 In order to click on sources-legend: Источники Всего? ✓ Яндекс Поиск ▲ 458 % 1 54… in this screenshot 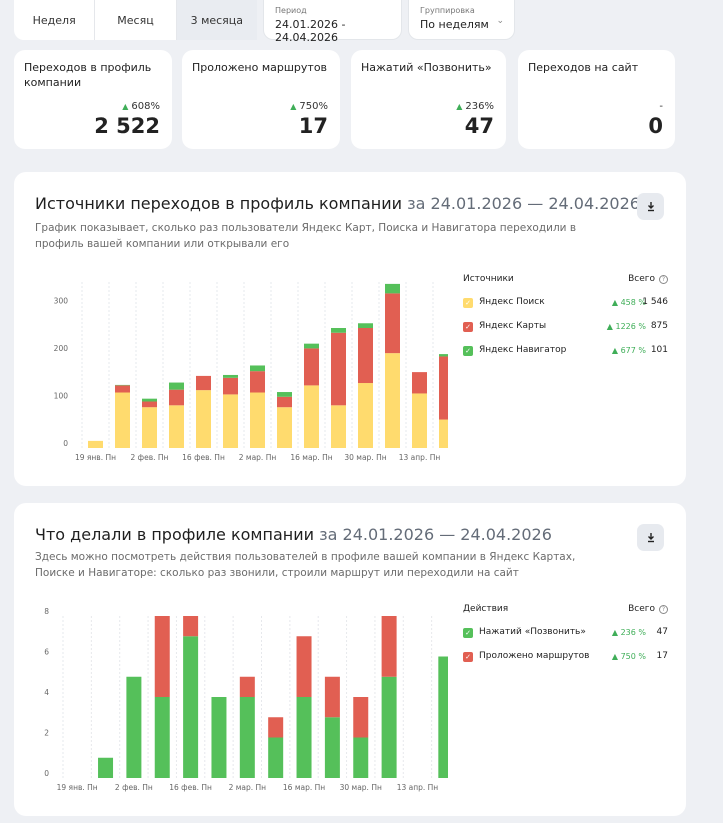, I will do `click(565, 320)`.